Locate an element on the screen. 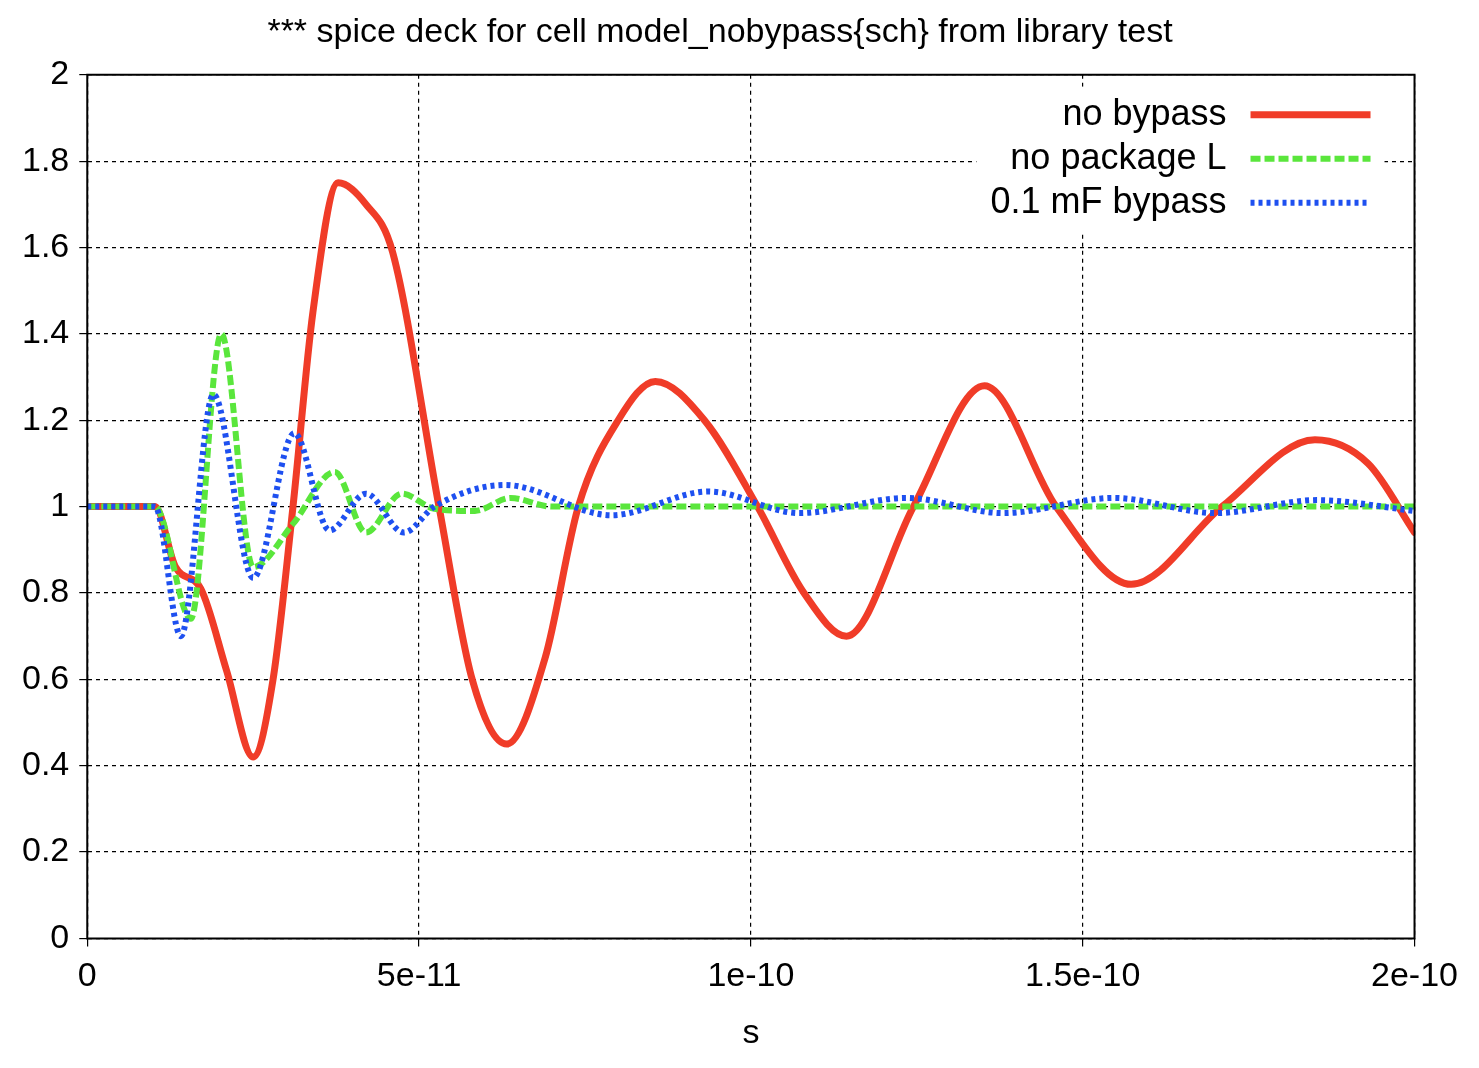 Image resolution: width=1479 pixels, height=1068 pixels. legend-label: no package L is located at coordinates (1118, 156).